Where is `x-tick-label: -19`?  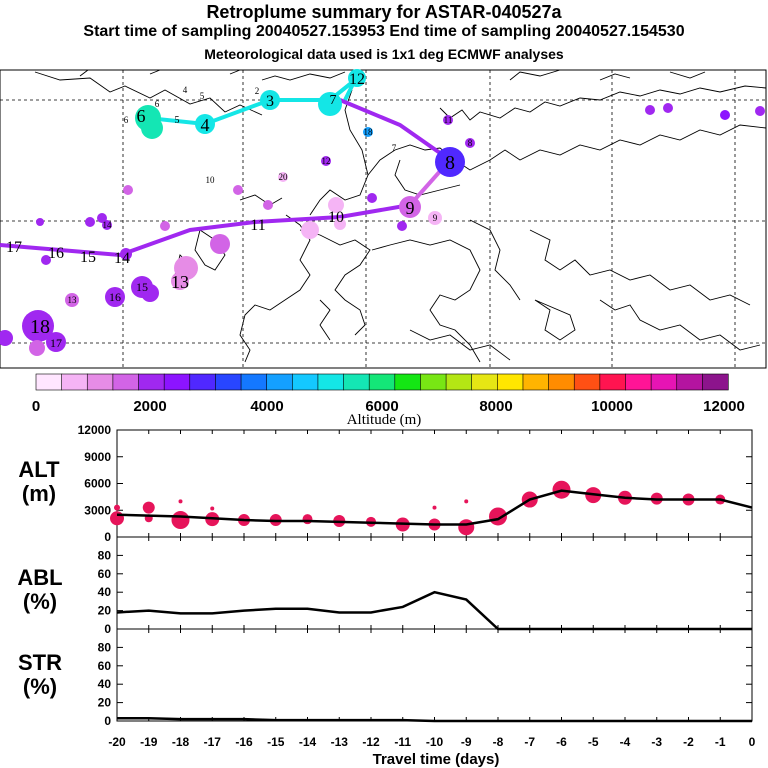 x-tick-label: -19 is located at coordinates (149, 742).